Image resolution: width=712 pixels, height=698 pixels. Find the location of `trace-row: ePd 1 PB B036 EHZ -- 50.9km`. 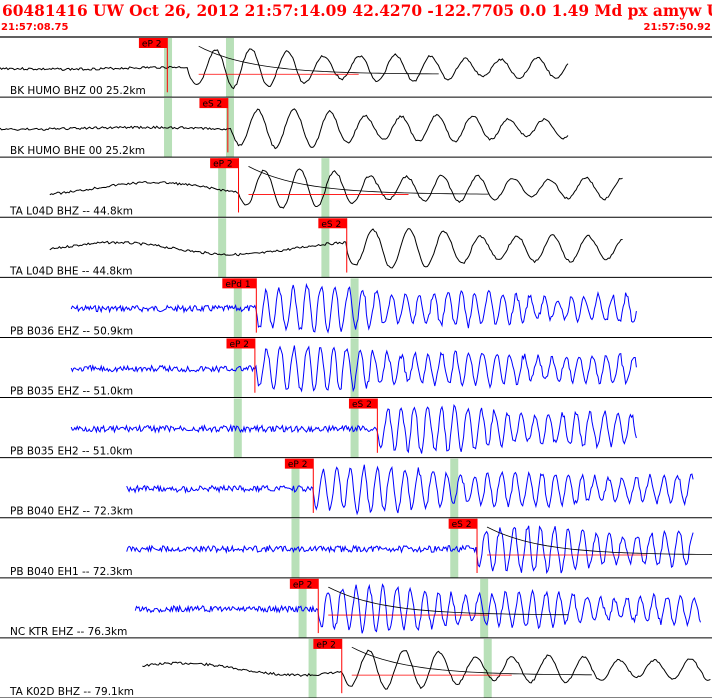

trace-row: ePd 1 PB B036 EHZ -- 50.9km is located at coordinates (356, 308).